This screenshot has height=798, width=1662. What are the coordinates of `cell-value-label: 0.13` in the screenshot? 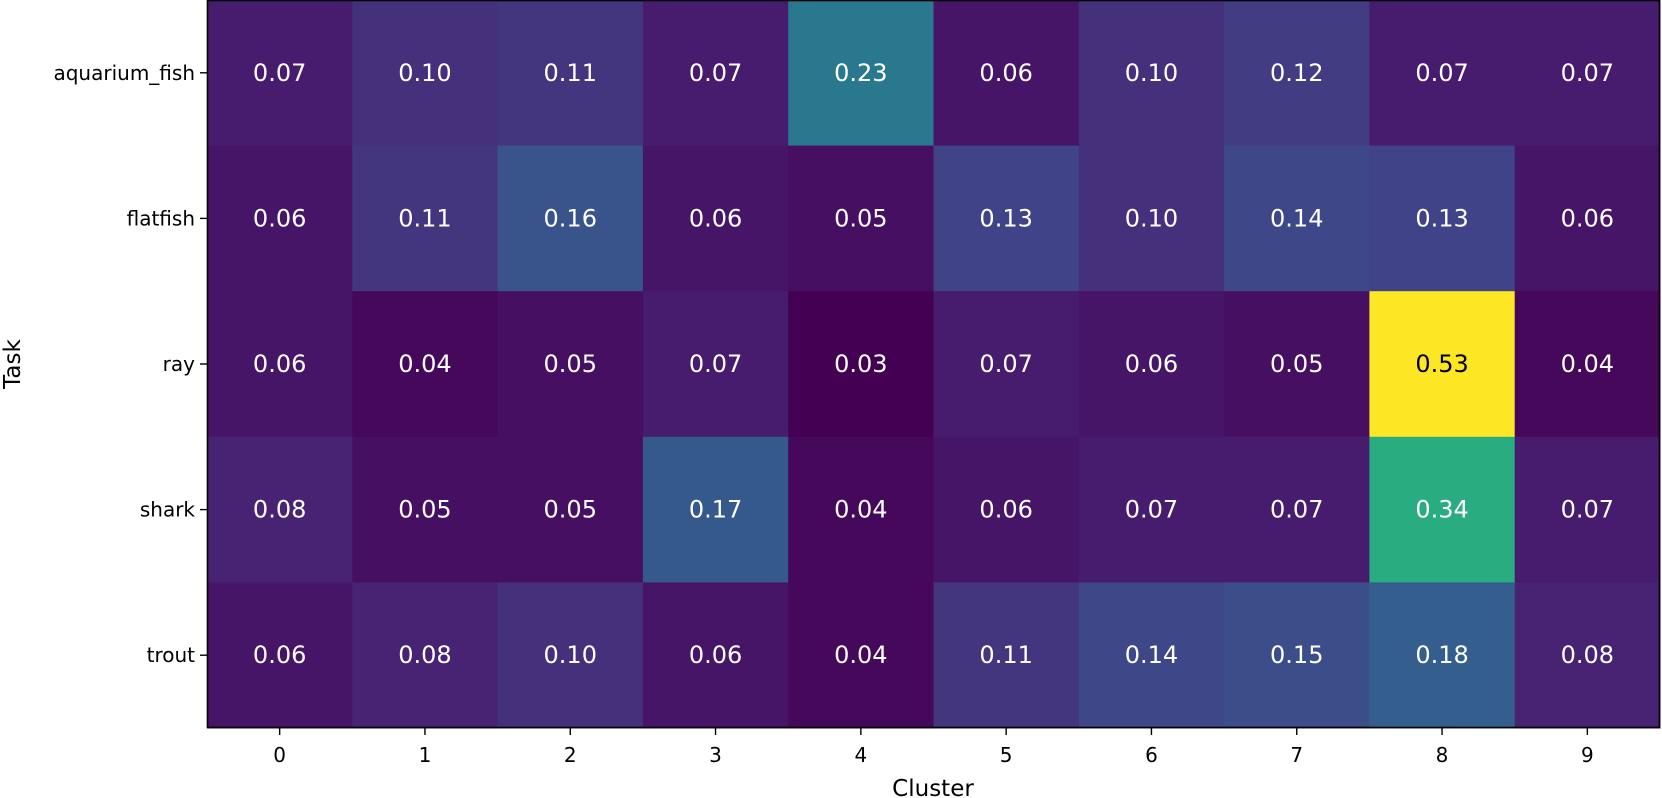 It's located at (1005, 218).